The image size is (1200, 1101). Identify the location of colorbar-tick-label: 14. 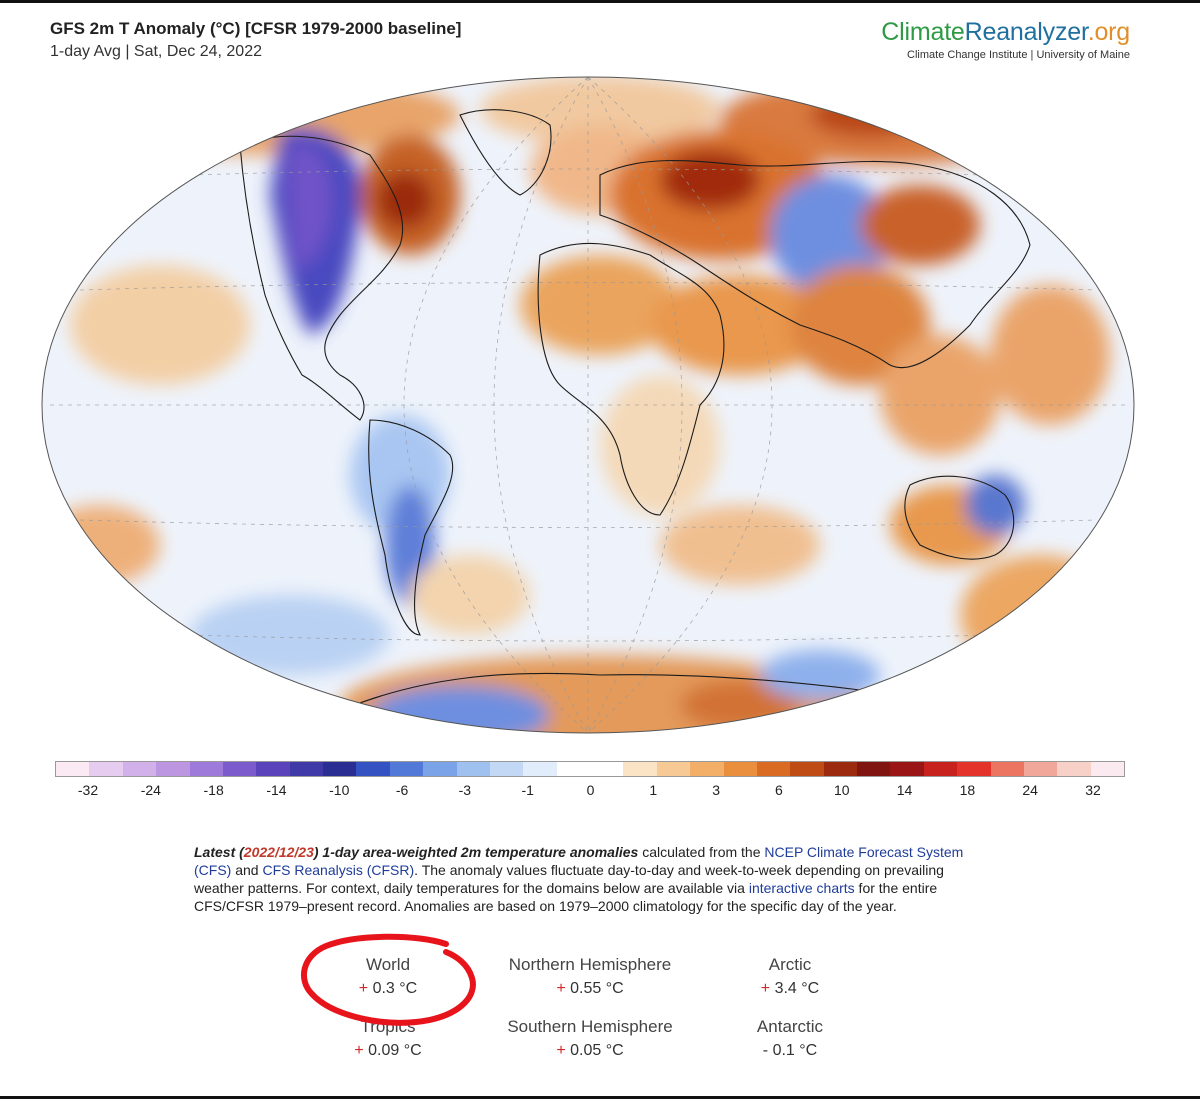
(904, 790).